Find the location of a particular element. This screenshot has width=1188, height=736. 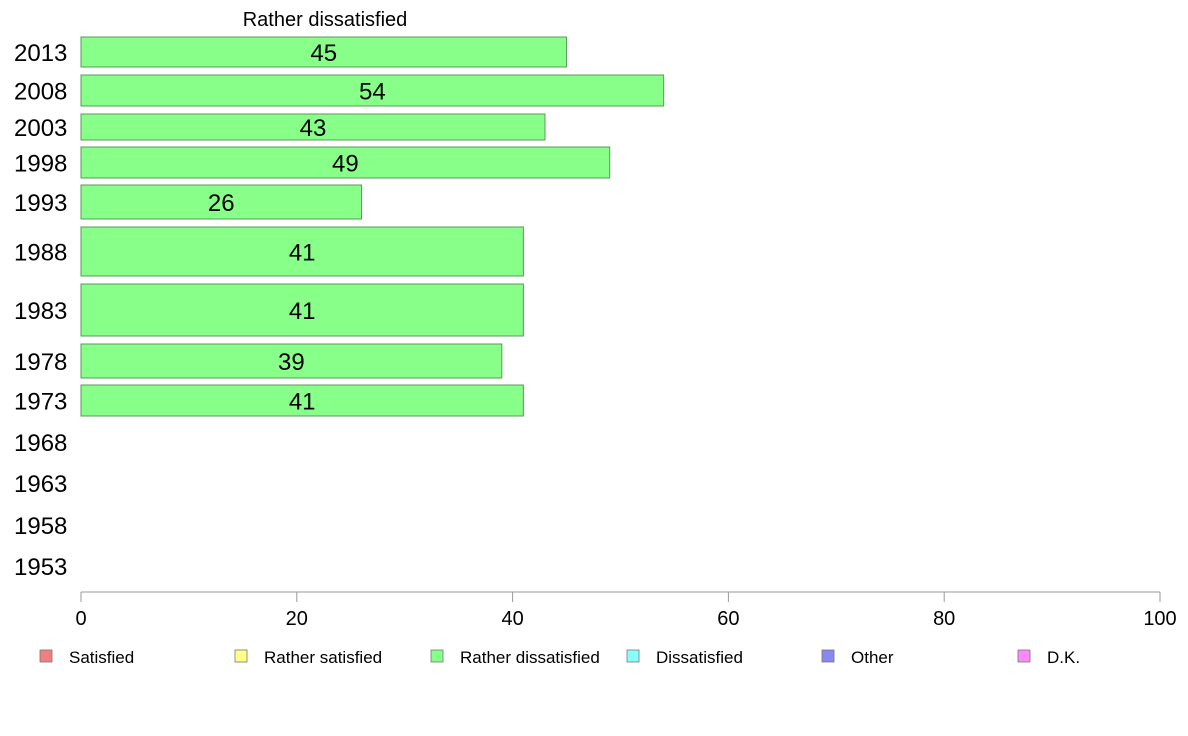

legend-label-rather-satisfied: Rather satisfied is located at coordinates (323, 657).